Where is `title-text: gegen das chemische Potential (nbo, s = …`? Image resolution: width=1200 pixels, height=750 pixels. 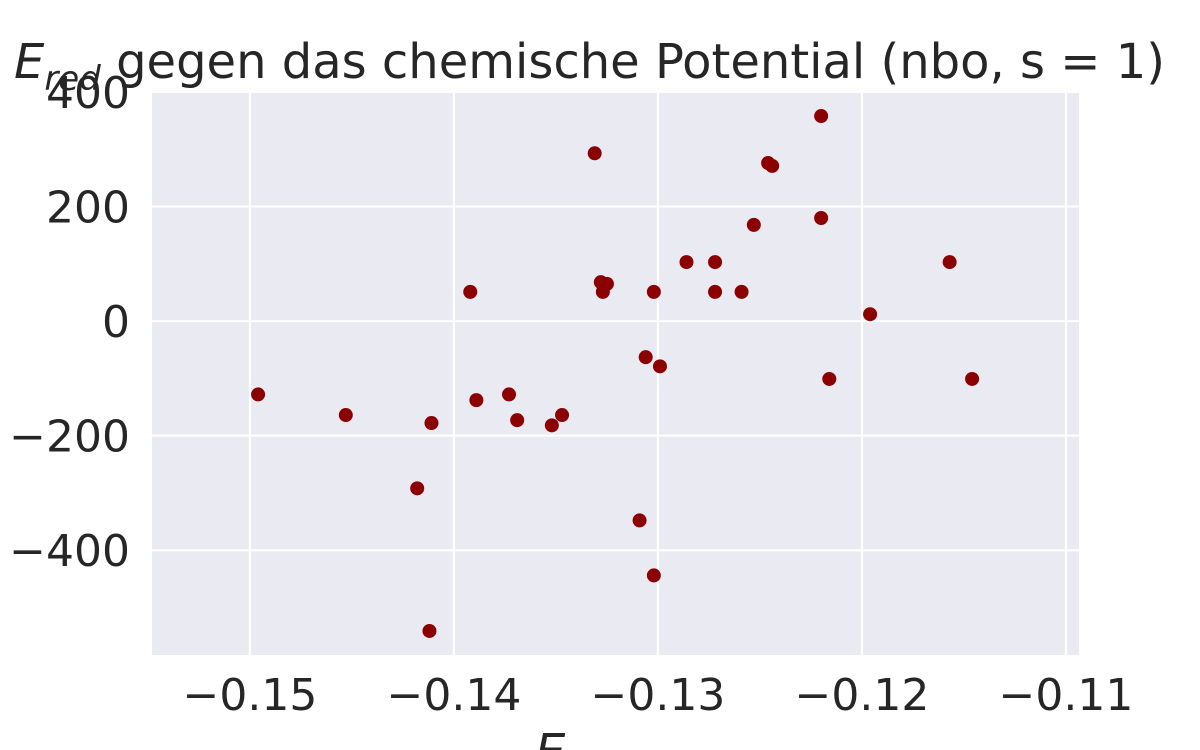
title-text: gegen das chemische Potential (nbo, s = … is located at coordinates (633, 62).